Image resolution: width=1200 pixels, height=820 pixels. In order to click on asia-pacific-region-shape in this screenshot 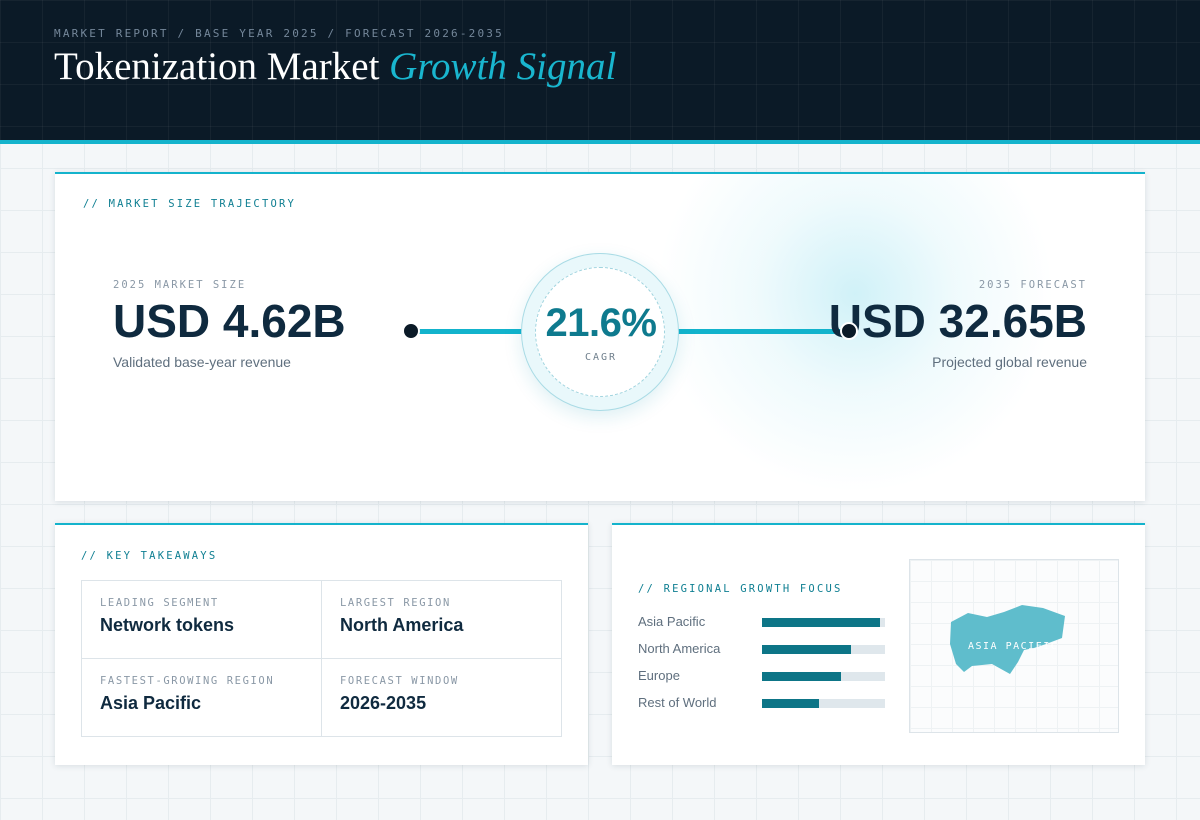, I will do `click(1007, 639)`.